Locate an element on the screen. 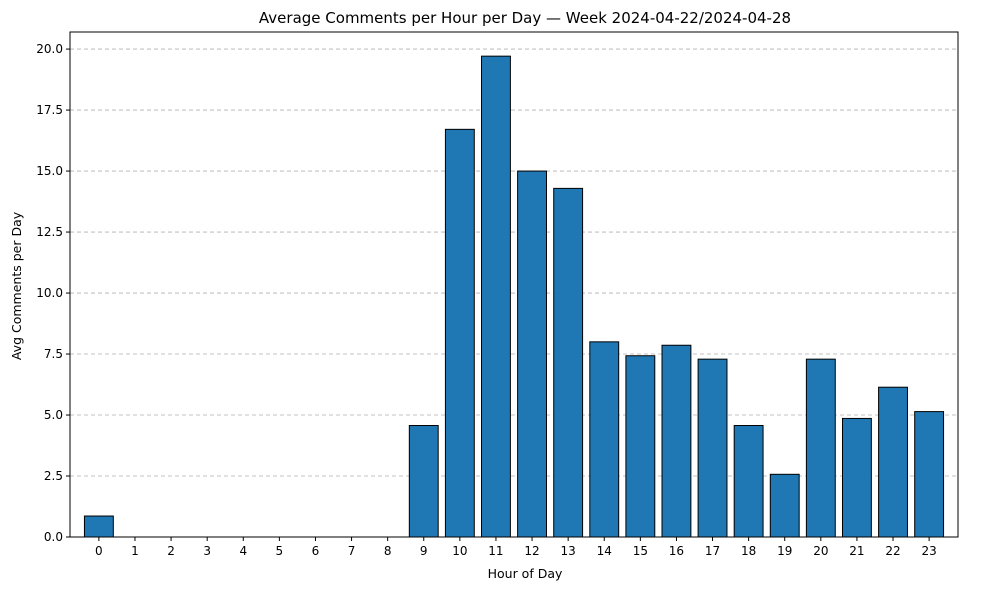 The height and width of the screenshot is (590, 989). y-tick-label: 7.5 is located at coordinates (53, 354).